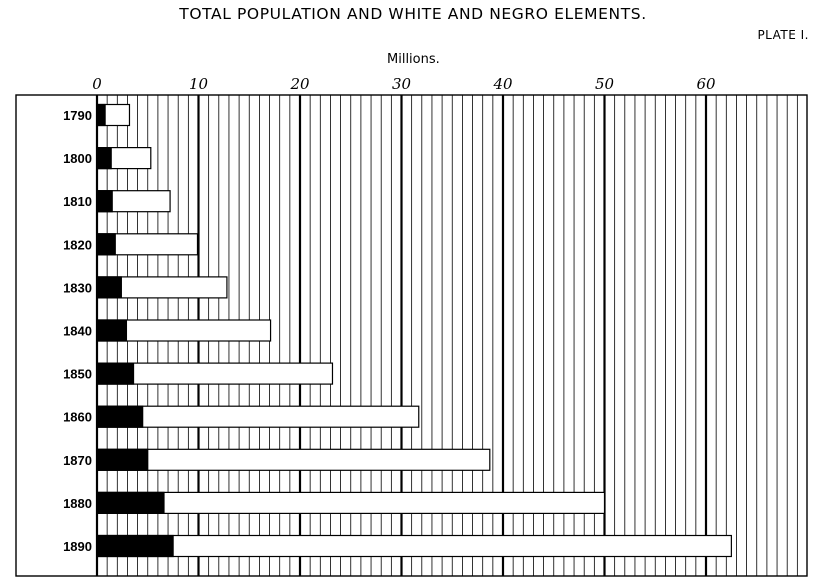  Describe the element at coordinates (413, 59) in the screenshot. I see `x-axis-unit-label: Millions.` at that location.